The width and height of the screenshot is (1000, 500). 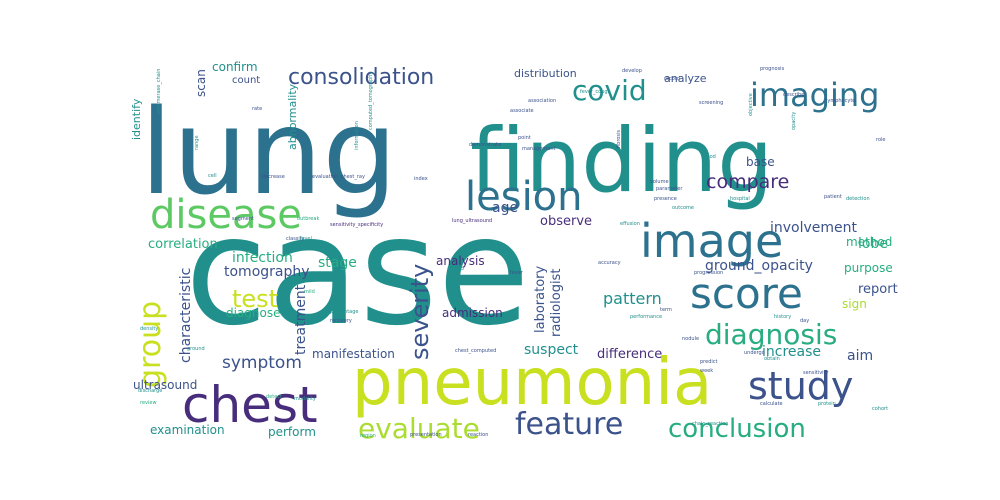 I want to click on word-parameter: parameter, so click(x=669, y=189).